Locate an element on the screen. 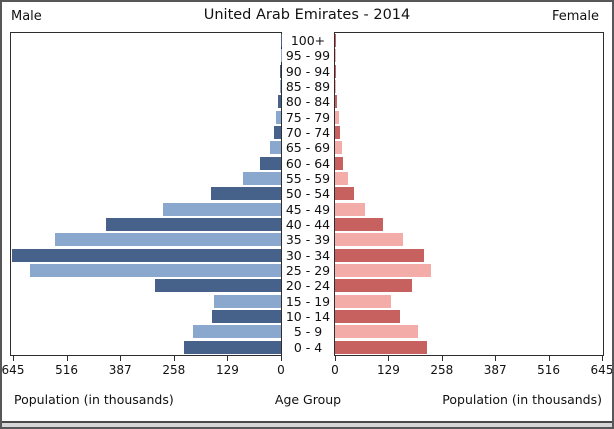  age-group-label: 60 - 64 is located at coordinates (308, 163).